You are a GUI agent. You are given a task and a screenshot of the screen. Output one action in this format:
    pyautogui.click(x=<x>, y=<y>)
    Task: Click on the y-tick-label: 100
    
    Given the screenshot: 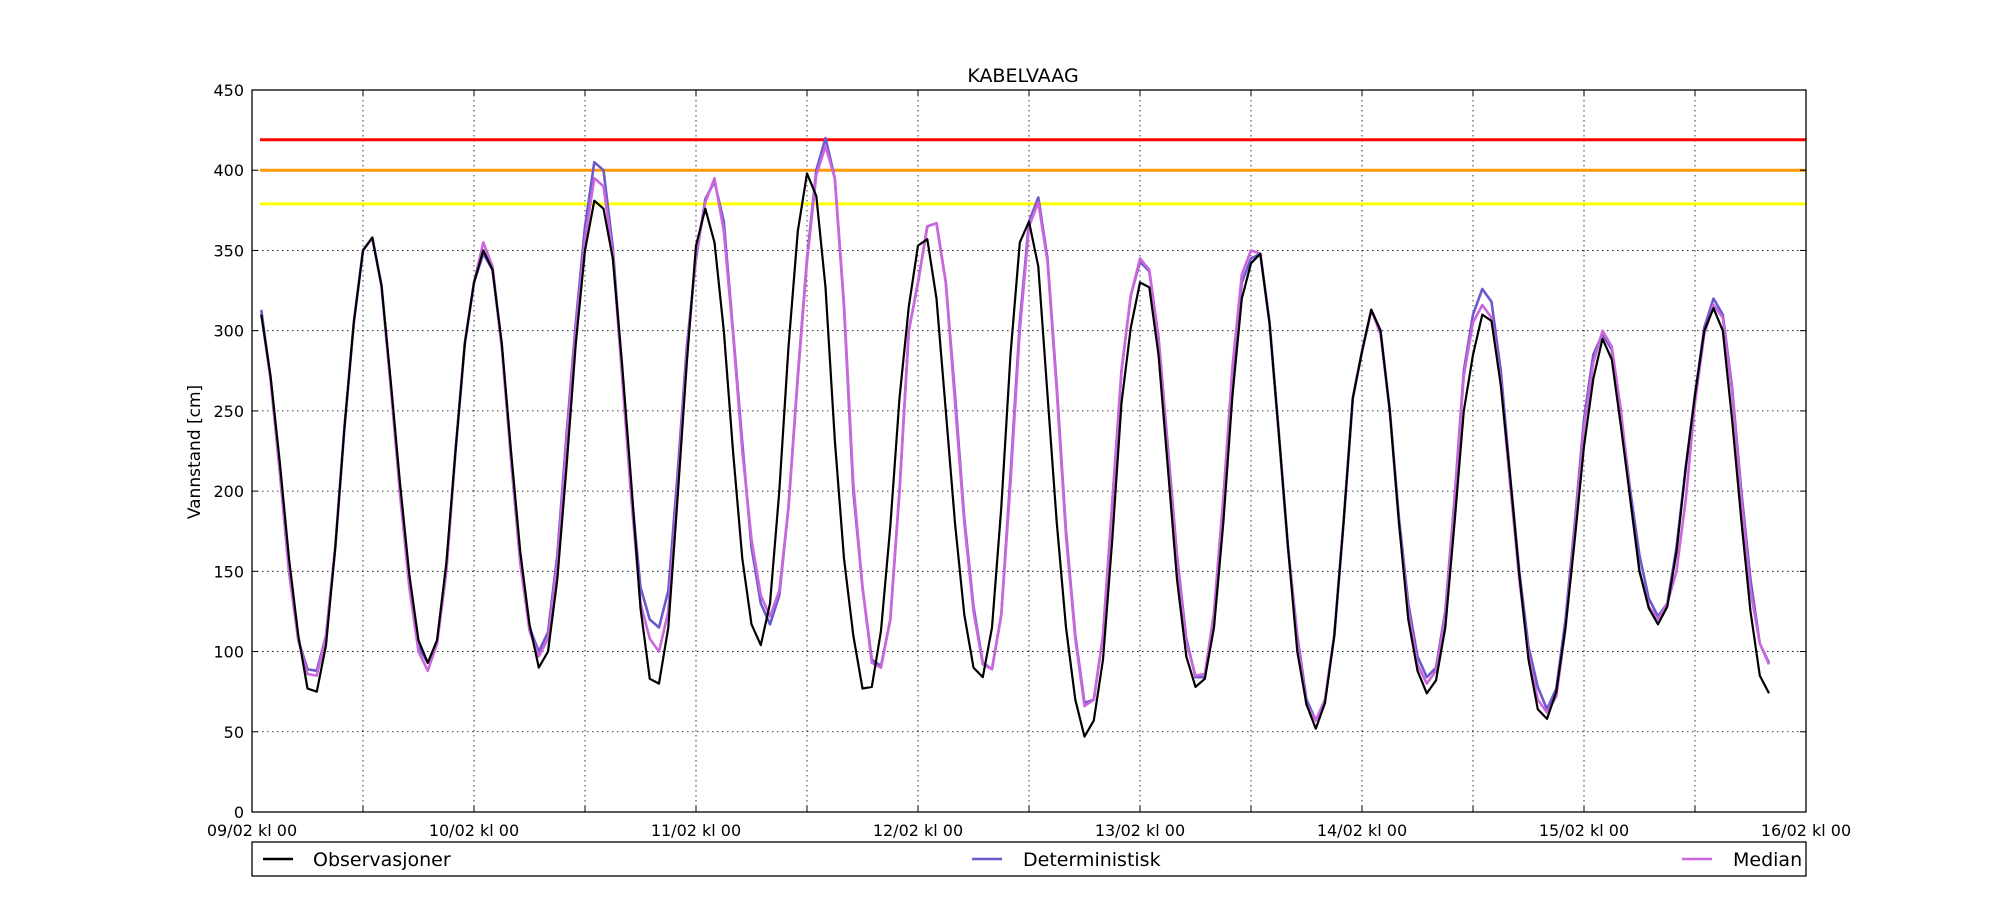 What is the action you would take?
    pyautogui.click(x=228, y=652)
    